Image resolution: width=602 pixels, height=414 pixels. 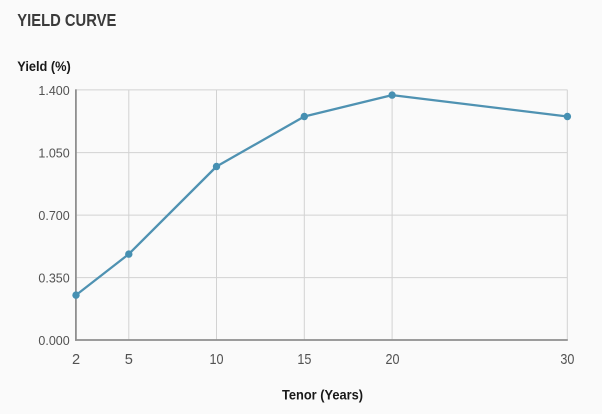 I want to click on svg-text: 5, so click(x=129, y=360).